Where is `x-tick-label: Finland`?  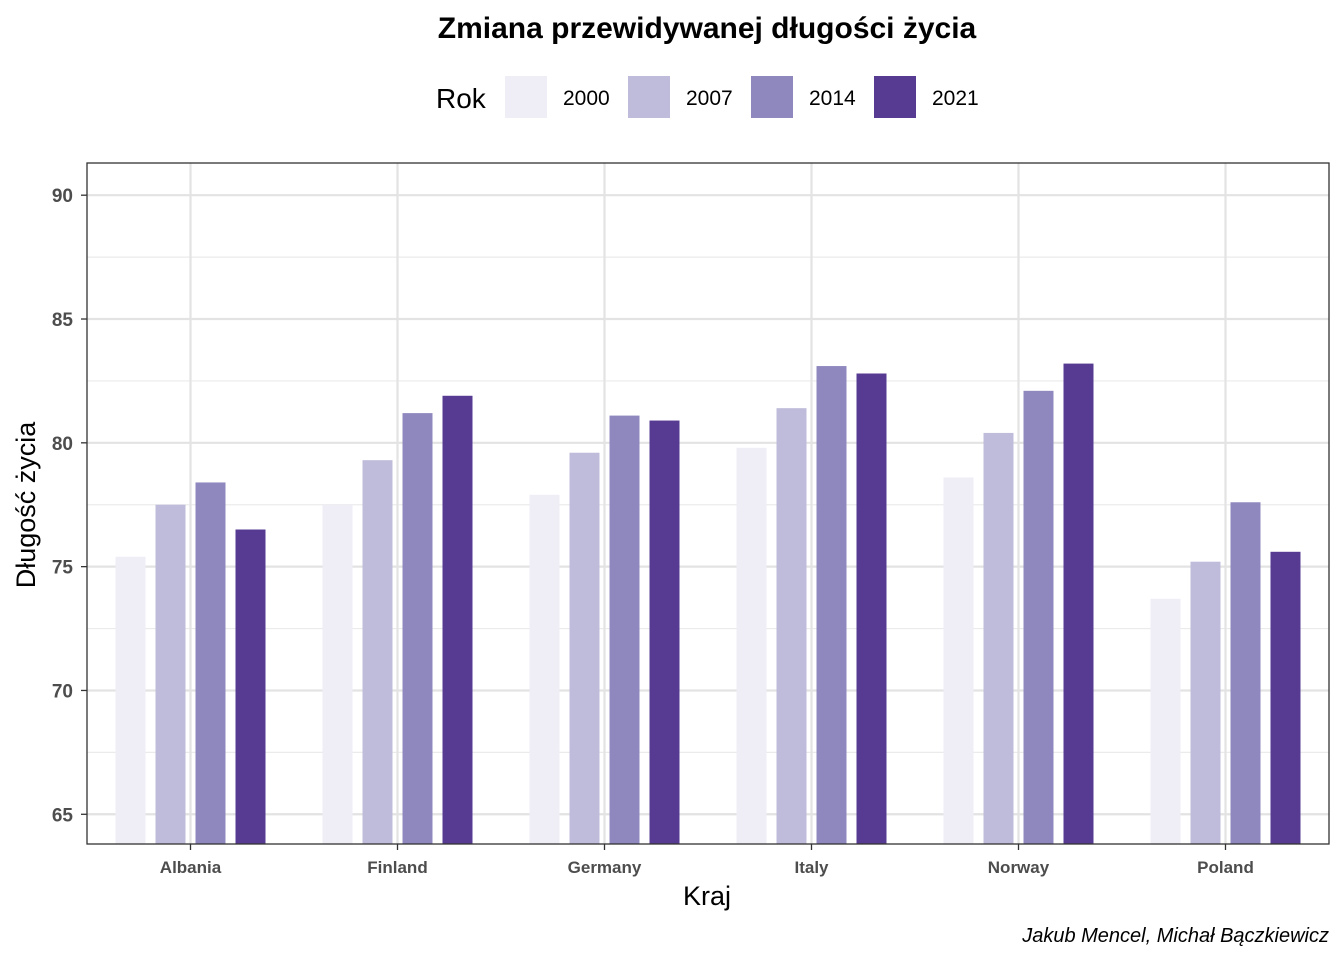 x-tick-label: Finland is located at coordinates (397, 867).